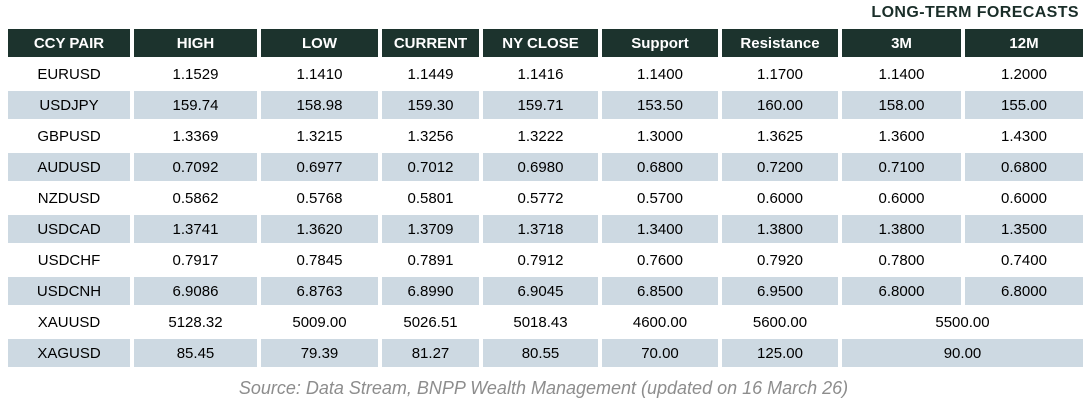 This screenshot has width=1087, height=419. Describe the element at coordinates (540, 260) in the screenshot. I see `cell-ny-close: 0.7912` at that location.